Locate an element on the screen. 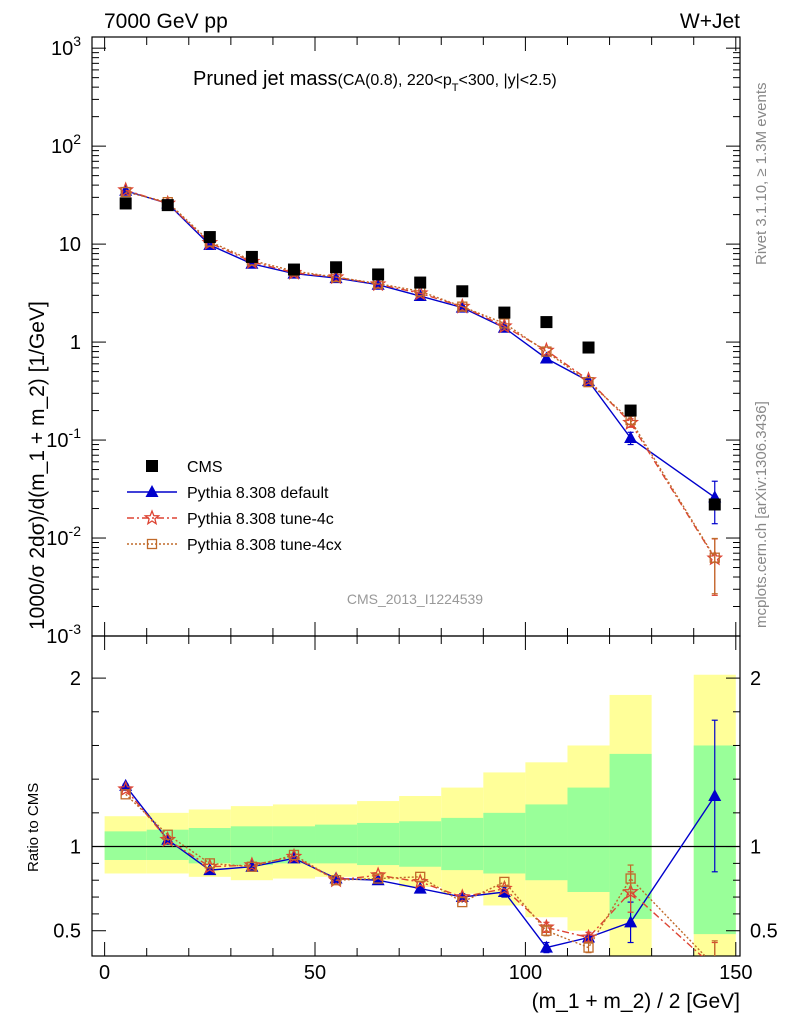  y-tick-label: 10⁻¹ is located at coordinates (63, 438).